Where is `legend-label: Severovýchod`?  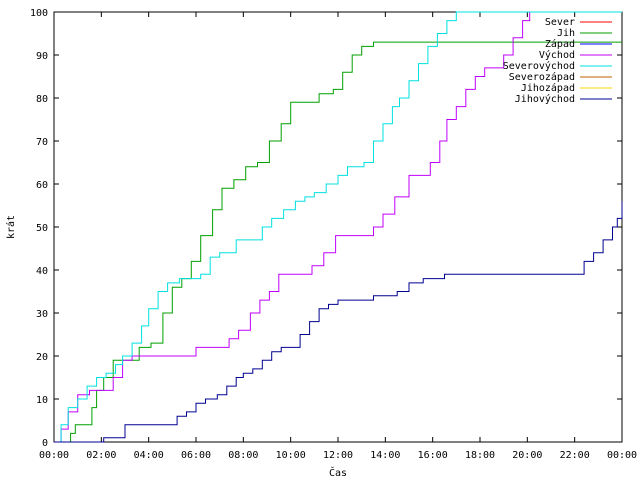 legend-label: Severovýchod is located at coordinates (539, 66).